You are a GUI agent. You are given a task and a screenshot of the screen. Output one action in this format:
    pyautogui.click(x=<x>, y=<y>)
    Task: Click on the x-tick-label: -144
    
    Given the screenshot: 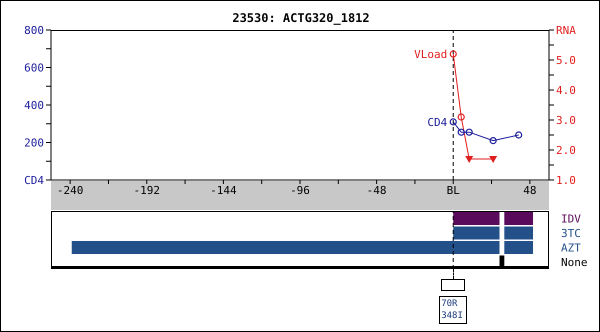 What is the action you would take?
    pyautogui.click(x=223, y=190)
    